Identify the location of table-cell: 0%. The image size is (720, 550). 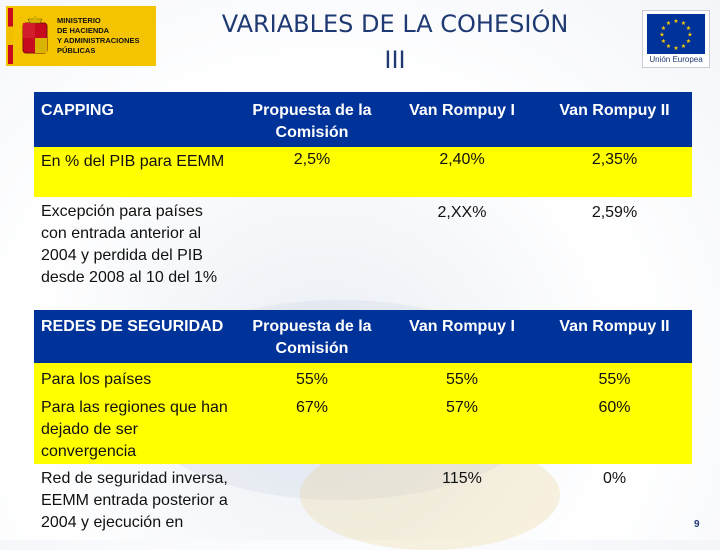
(614, 478).